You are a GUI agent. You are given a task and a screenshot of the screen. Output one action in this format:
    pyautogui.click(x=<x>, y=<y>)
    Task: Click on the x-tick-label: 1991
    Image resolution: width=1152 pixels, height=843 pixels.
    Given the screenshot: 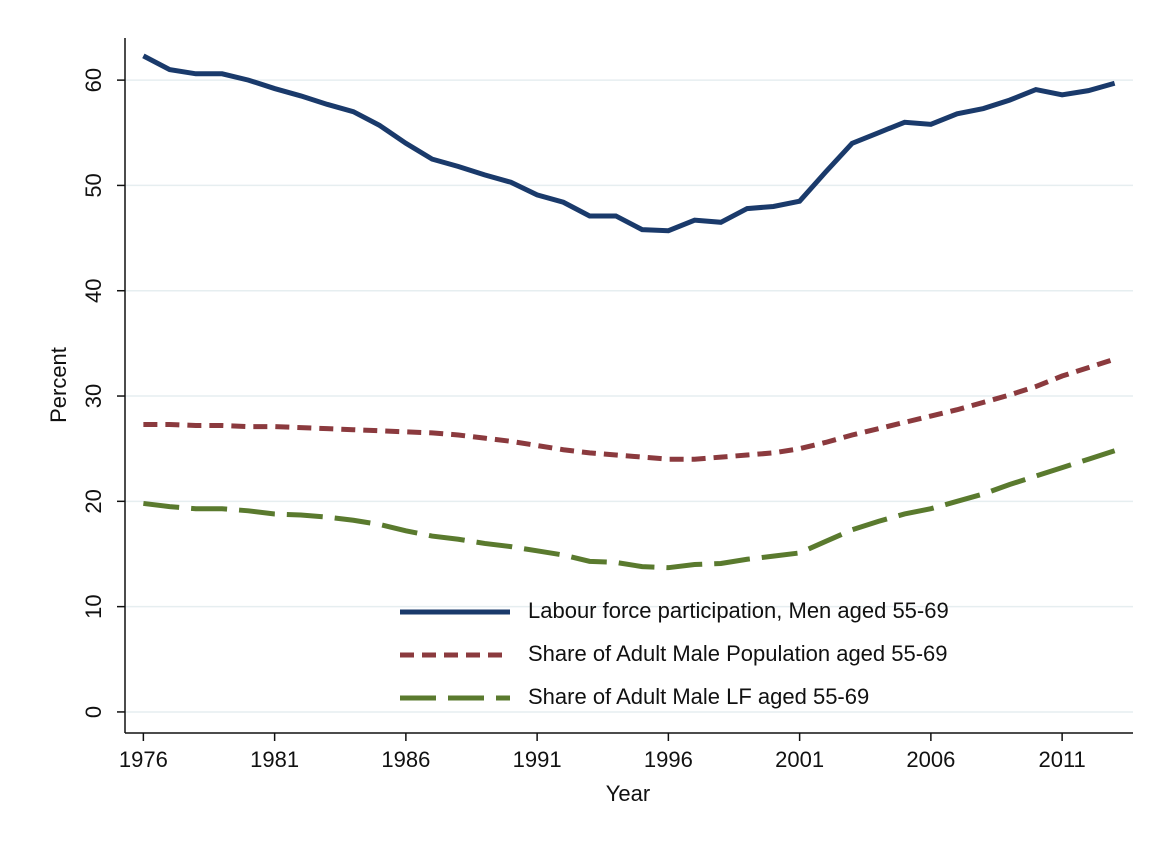 What is the action you would take?
    pyautogui.click(x=537, y=759)
    